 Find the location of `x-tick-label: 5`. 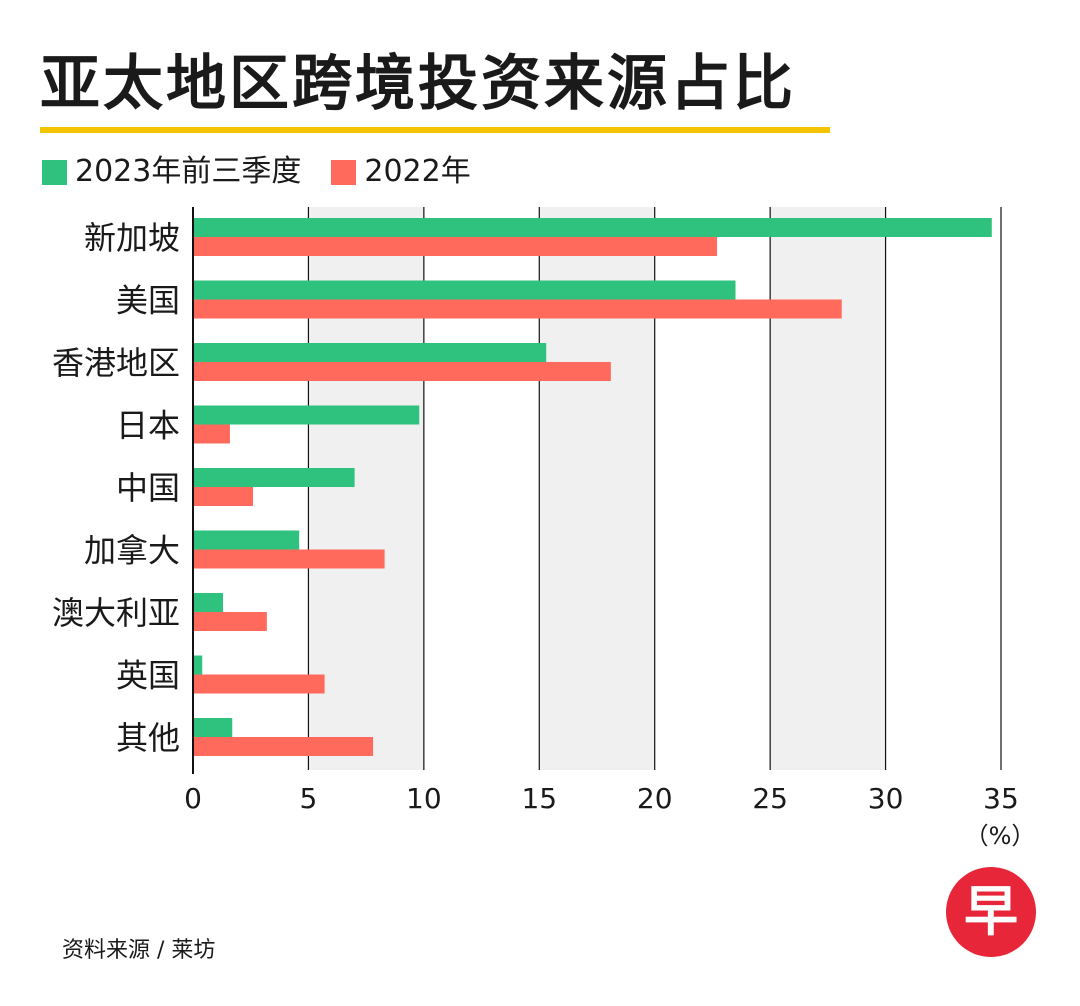

x-tick-label: 5 is located at coordinates (309, 798).